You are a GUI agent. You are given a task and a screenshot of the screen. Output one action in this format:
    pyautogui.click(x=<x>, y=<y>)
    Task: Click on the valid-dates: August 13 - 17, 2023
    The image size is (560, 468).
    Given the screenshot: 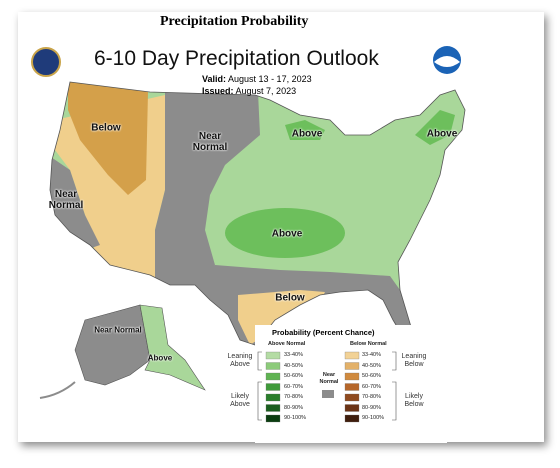 What is the action you would take?
    pyautogui.click(x=270, y=79)
    